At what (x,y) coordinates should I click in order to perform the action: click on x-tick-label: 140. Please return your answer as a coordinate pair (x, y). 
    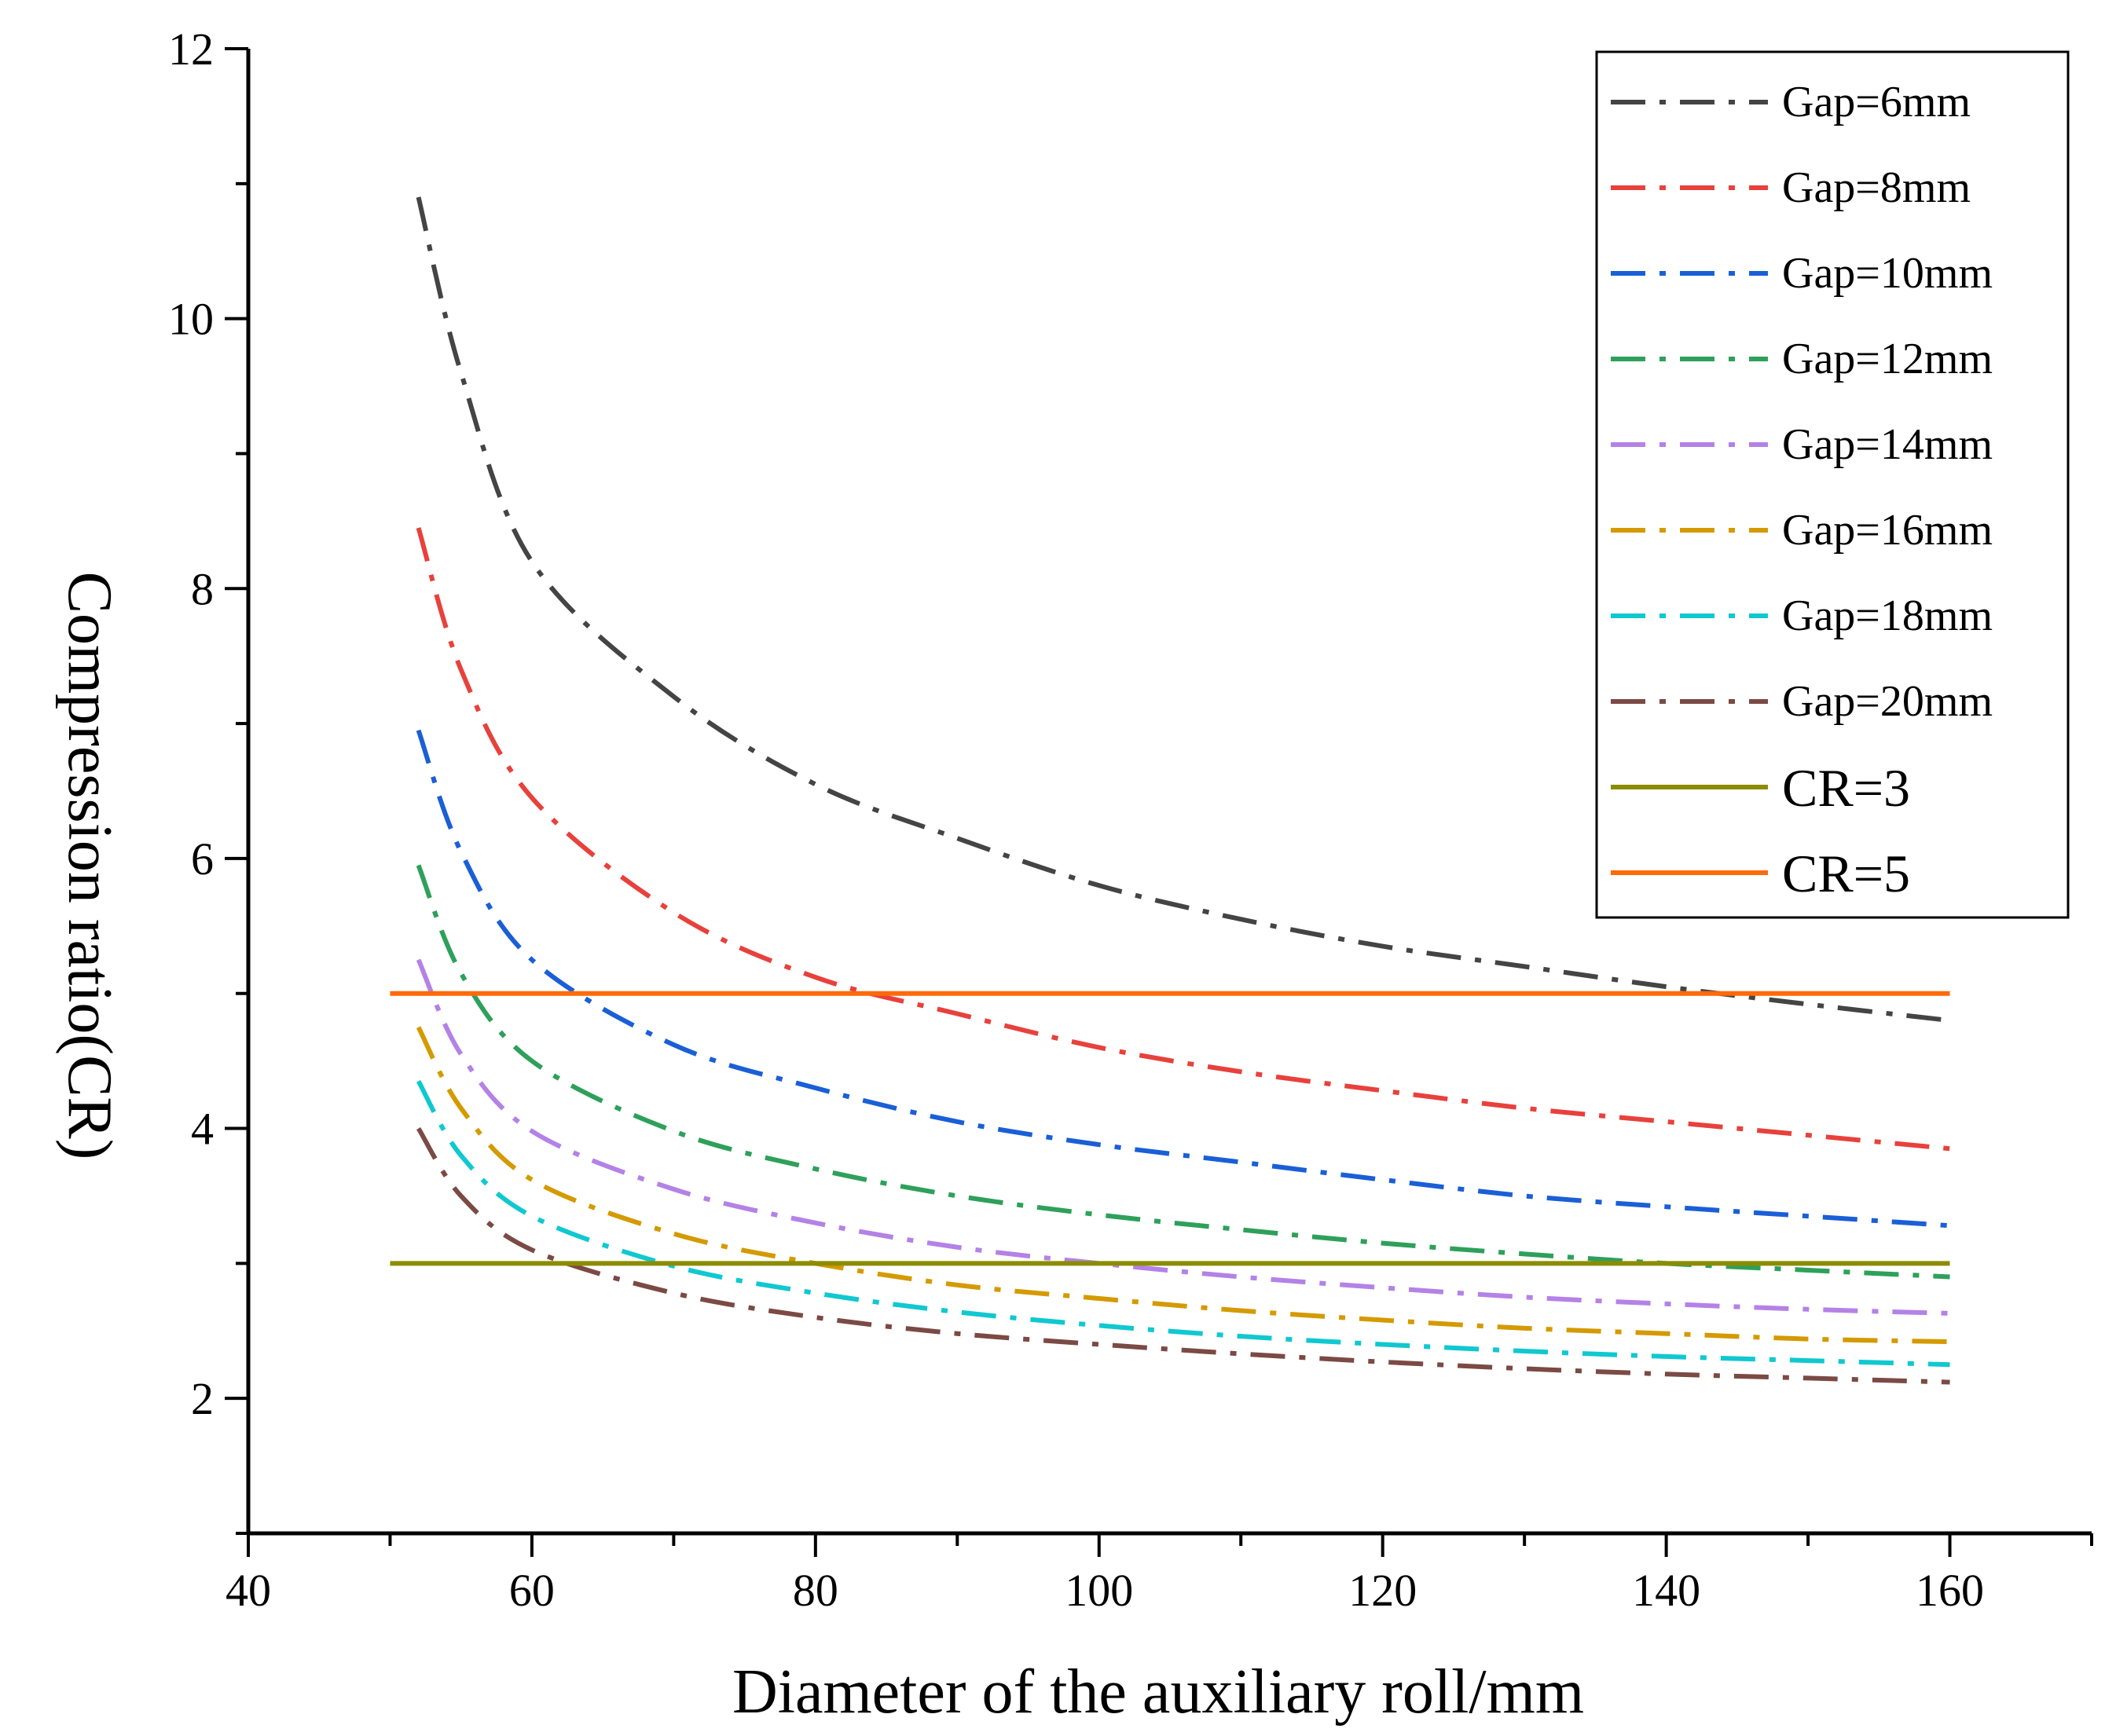
    Looking at the image, I should click on (1666, 1590).